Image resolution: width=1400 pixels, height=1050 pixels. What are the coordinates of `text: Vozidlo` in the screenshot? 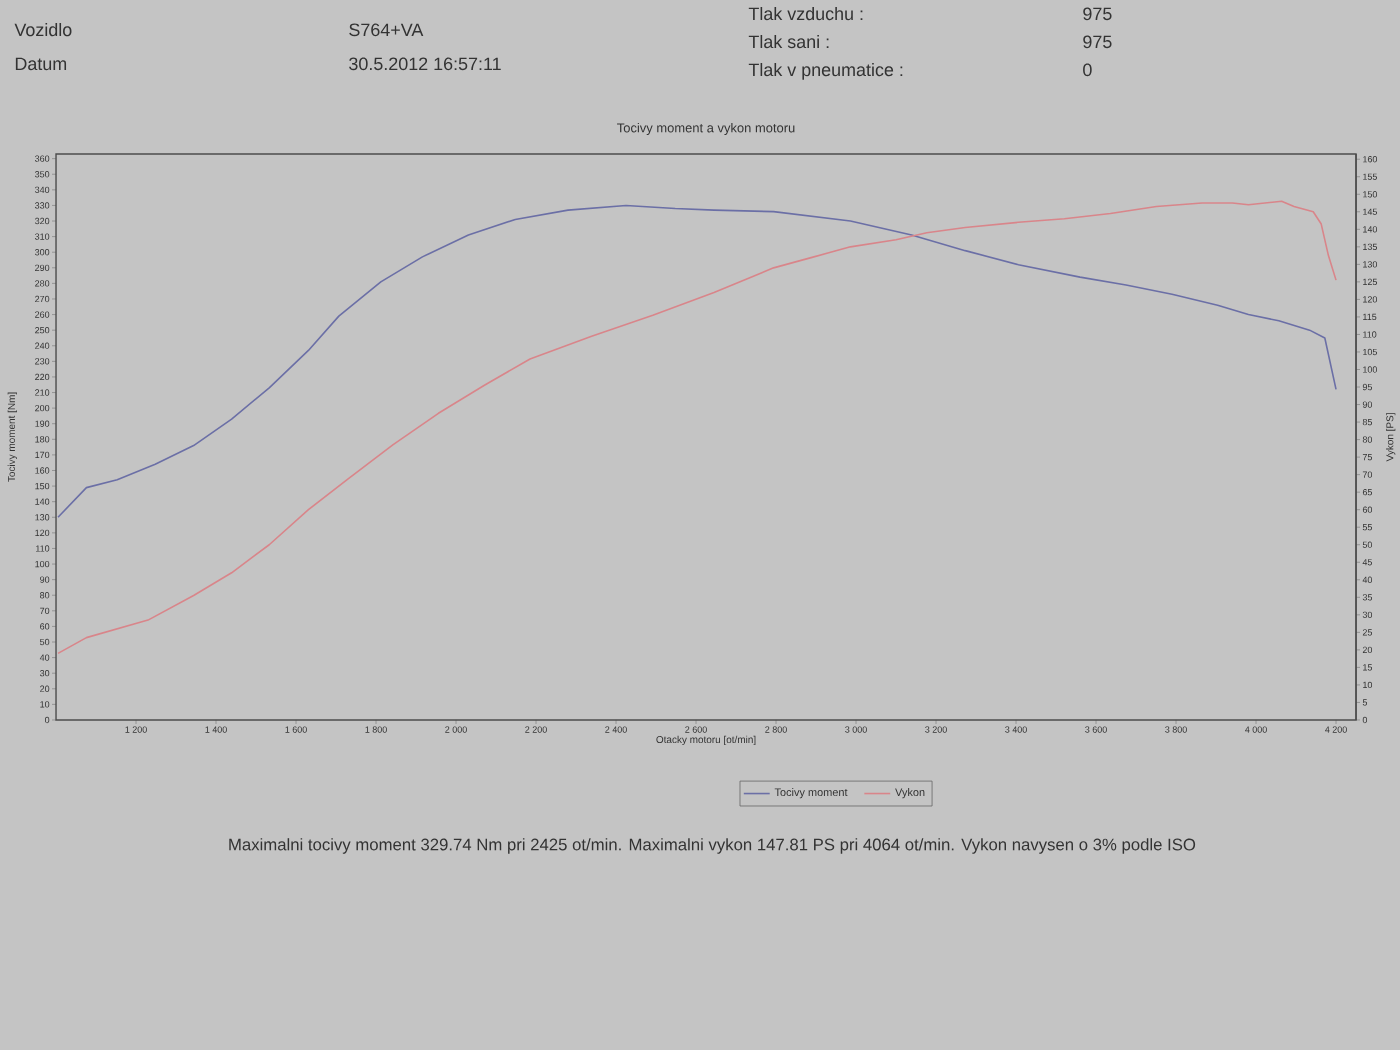 It's located at (43, 29).